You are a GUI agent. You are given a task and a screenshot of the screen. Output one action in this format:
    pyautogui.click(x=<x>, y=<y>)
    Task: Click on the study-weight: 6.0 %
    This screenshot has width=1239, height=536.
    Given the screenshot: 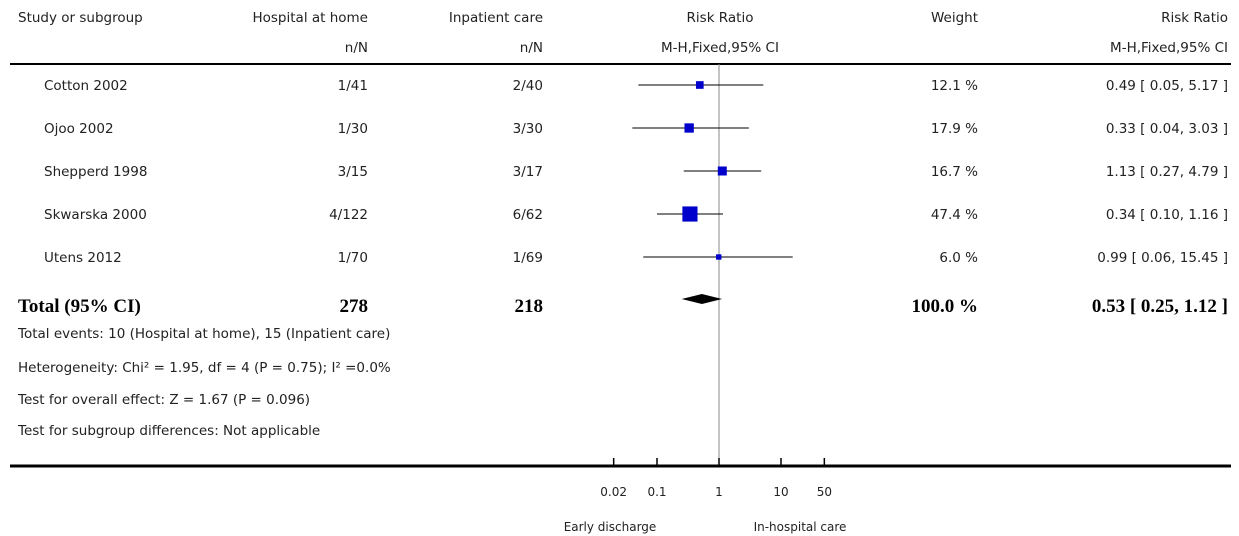 What is the action you would take?
    pyautogui.click(x=958, y=258)
    